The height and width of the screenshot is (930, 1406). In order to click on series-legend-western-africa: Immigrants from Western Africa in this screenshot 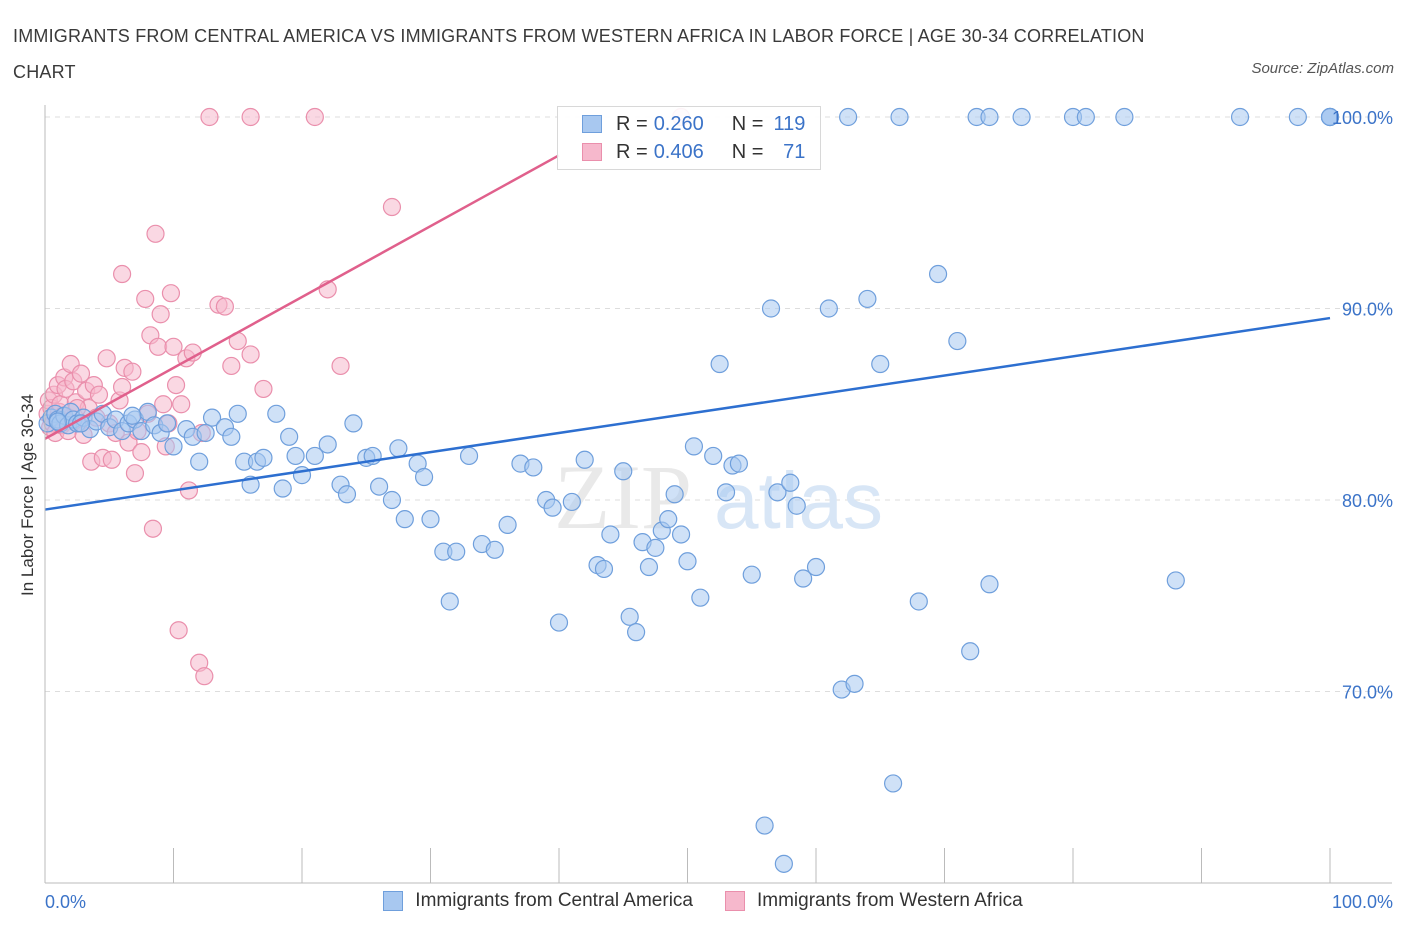, I will do `click(873, 901)`.